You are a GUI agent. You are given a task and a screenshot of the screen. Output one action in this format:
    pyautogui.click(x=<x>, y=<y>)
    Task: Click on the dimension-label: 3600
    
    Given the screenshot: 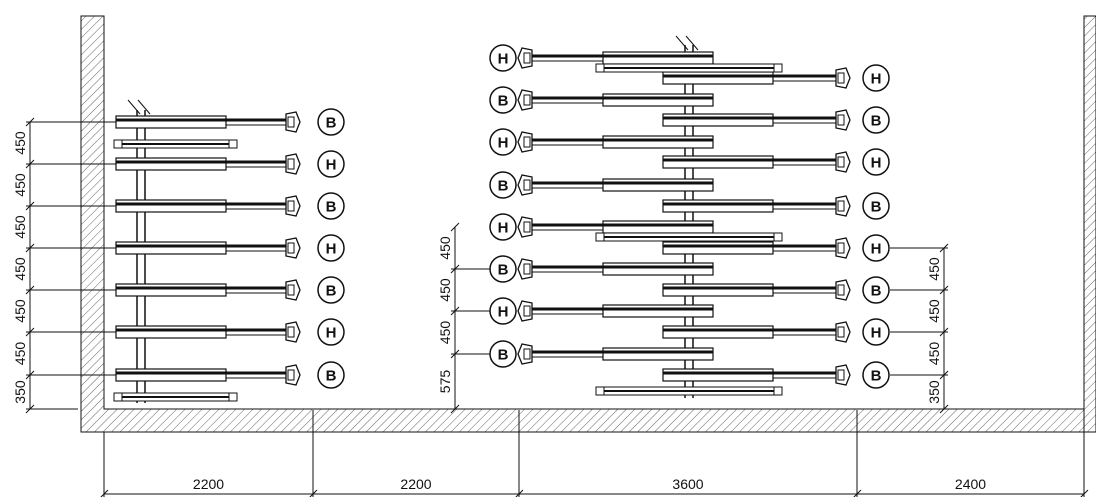 What is the action you would take?
    pyautogui.click(x=687, y=484)
    